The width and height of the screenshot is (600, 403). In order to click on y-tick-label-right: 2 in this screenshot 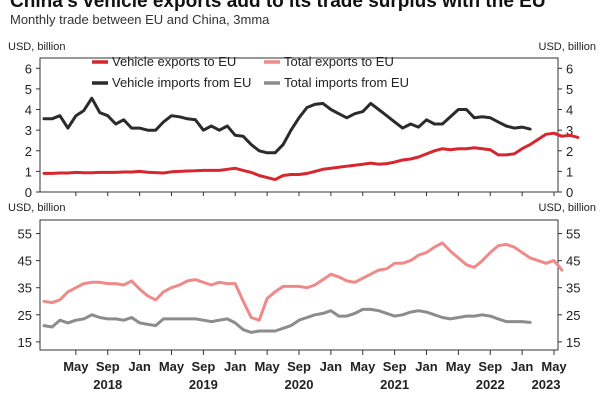, I will do `click(569, 151)`.